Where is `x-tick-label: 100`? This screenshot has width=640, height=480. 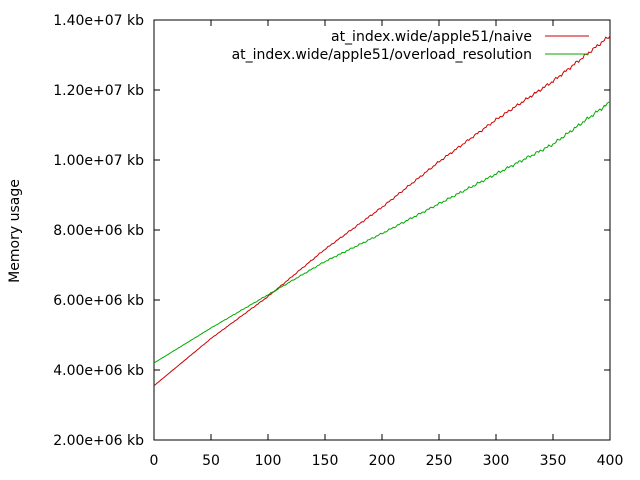 x-tick-label: 100 is located at coordinates (268, 461).